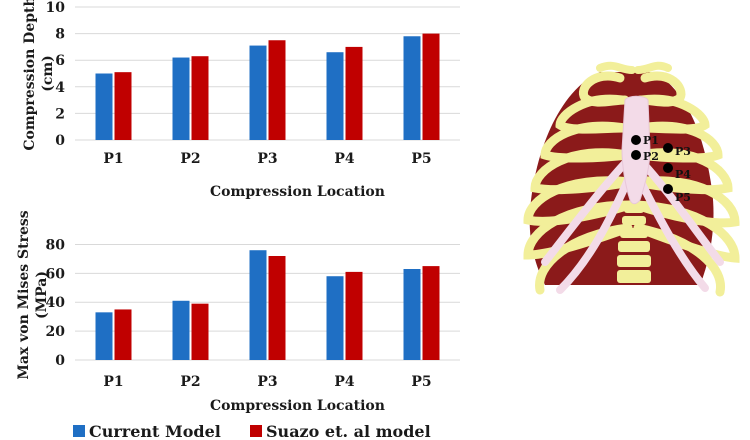 The image size is (750, 440). I want to click on y-tick-label: 40, so click(56, 303).